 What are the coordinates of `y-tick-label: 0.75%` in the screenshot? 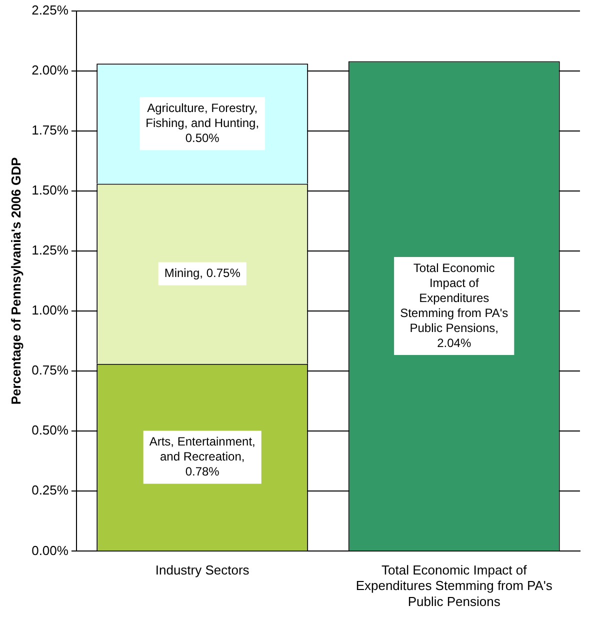 It's located at (50, 370).